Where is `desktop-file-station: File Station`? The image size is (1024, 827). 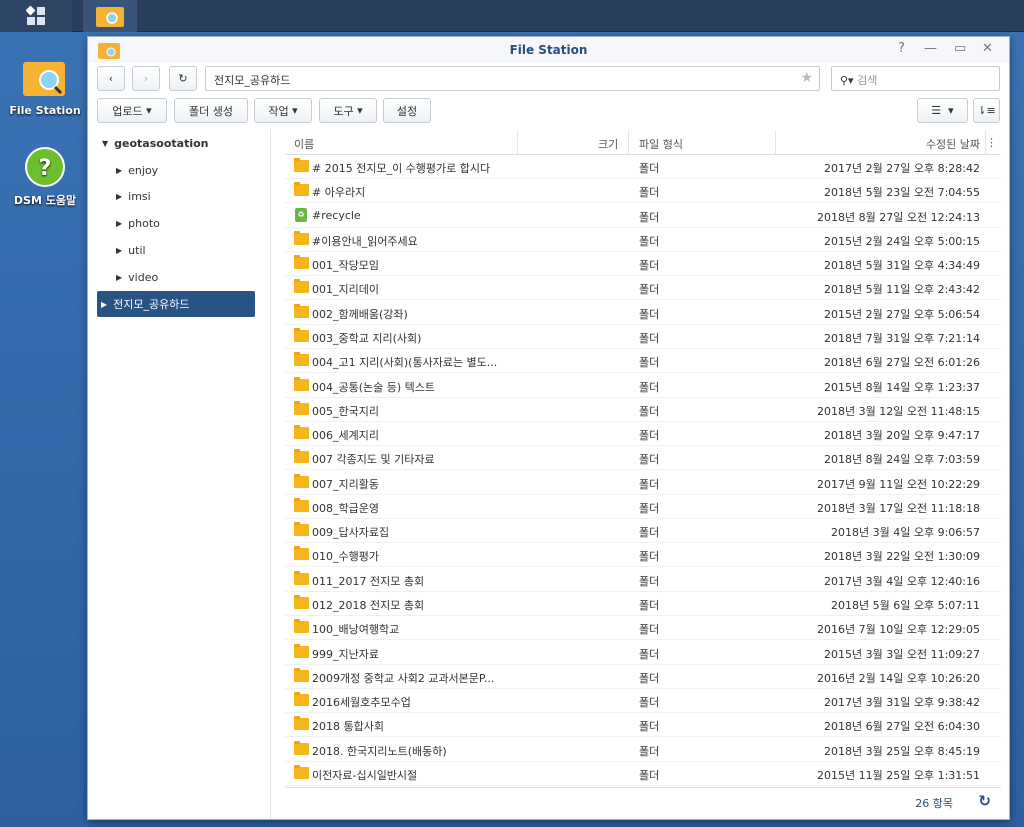 desktop-file-station: File Station is located at coordinates (45, 87).